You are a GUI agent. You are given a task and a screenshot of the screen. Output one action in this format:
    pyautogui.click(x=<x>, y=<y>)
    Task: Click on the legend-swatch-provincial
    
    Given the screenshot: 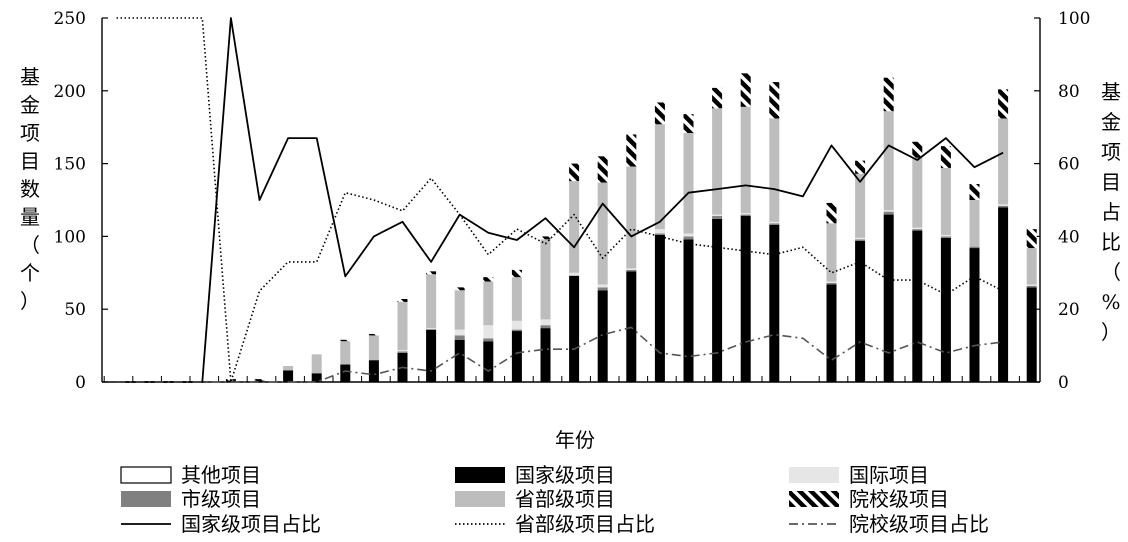 What is the action you would take?
    pyautogui.click(x=480, y=499)
    